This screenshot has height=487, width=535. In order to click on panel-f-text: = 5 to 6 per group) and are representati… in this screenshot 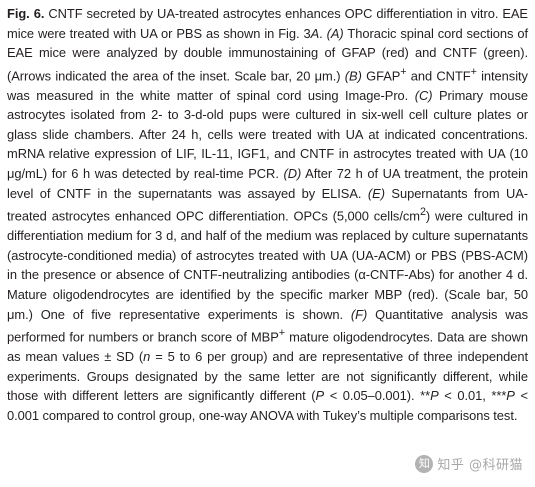, I will do `click(267, 376)`.